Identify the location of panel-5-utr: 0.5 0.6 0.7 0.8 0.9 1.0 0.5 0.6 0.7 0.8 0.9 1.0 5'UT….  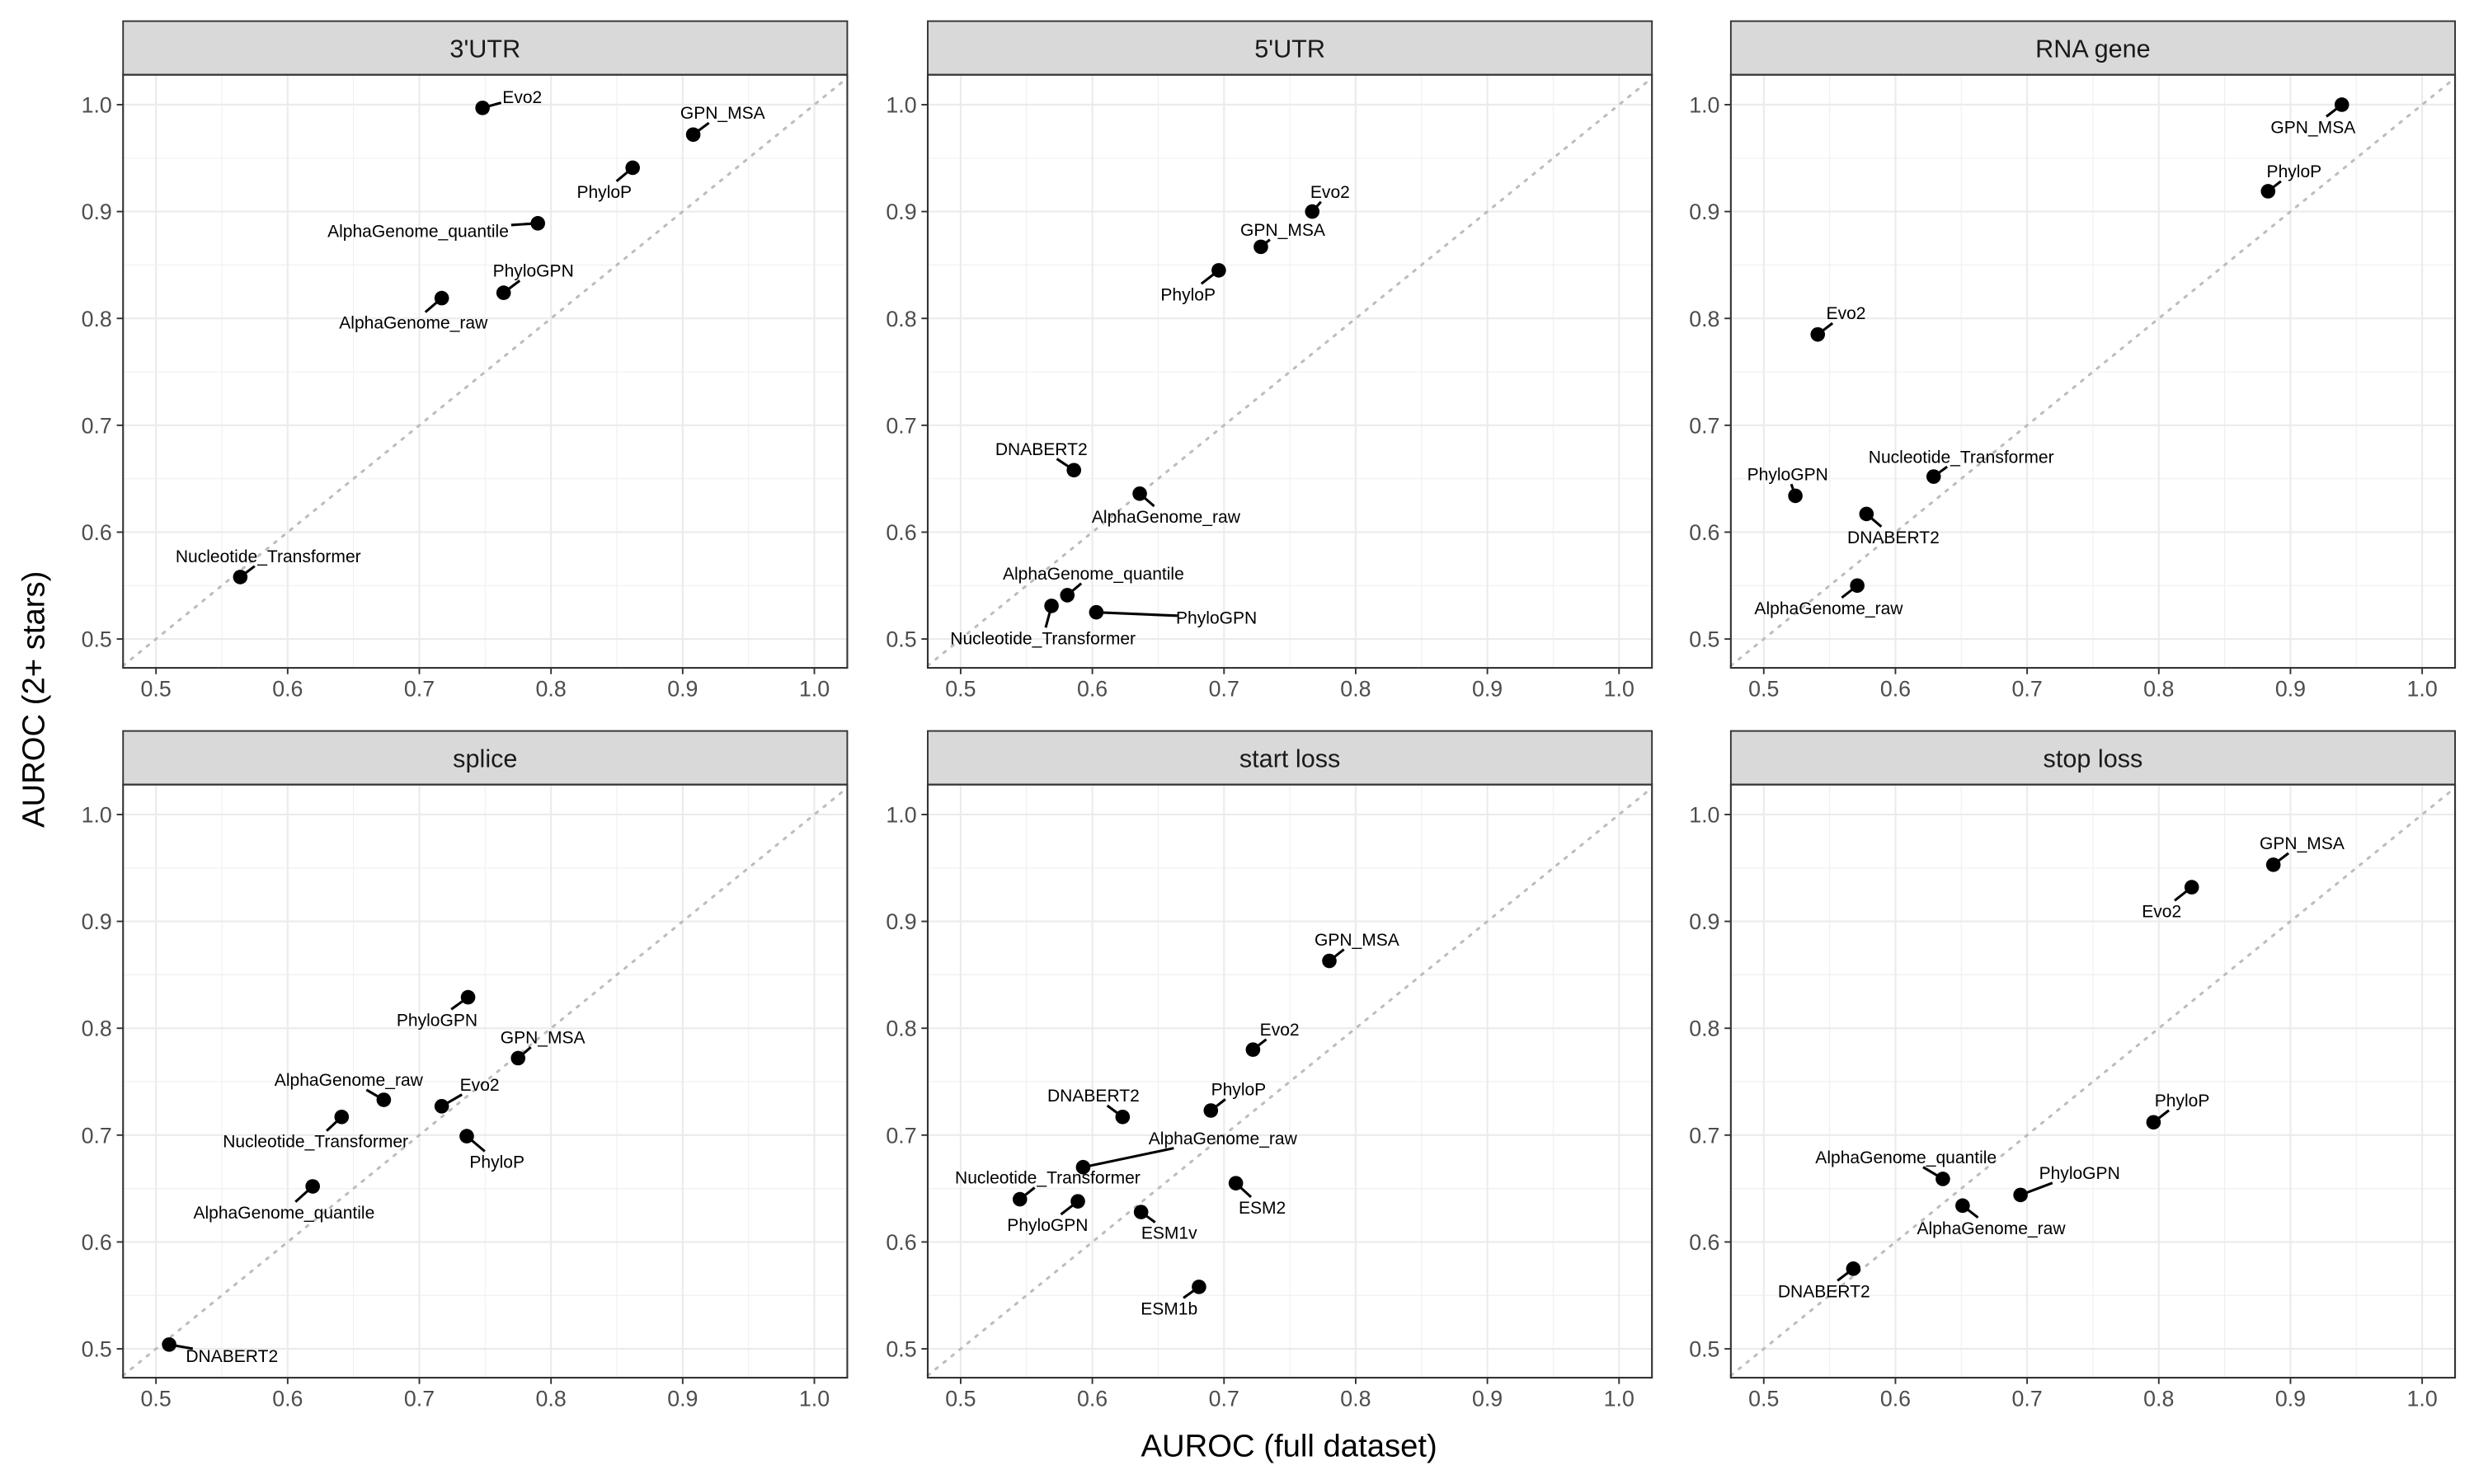
(1269, 361).